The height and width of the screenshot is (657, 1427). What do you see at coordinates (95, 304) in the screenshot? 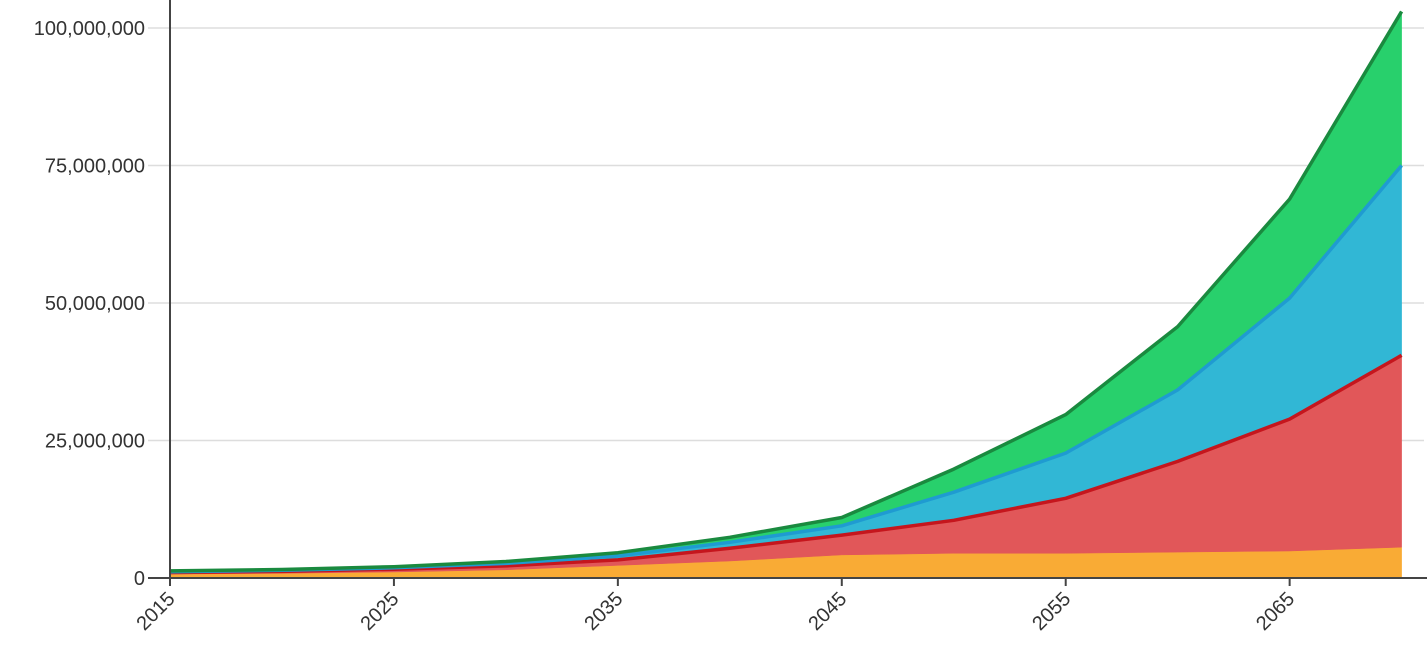
I see `y-tick-label-2: 50,000,000` at bounding box center [95, 304].